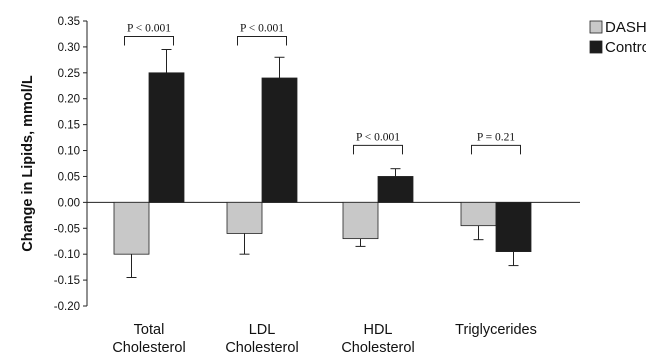 The image size is (646, 362). What do you see at coordinates (496, 137) in the screenshot?
I see `p-value-label: P = 0.21` at bounding box center [496, 137].